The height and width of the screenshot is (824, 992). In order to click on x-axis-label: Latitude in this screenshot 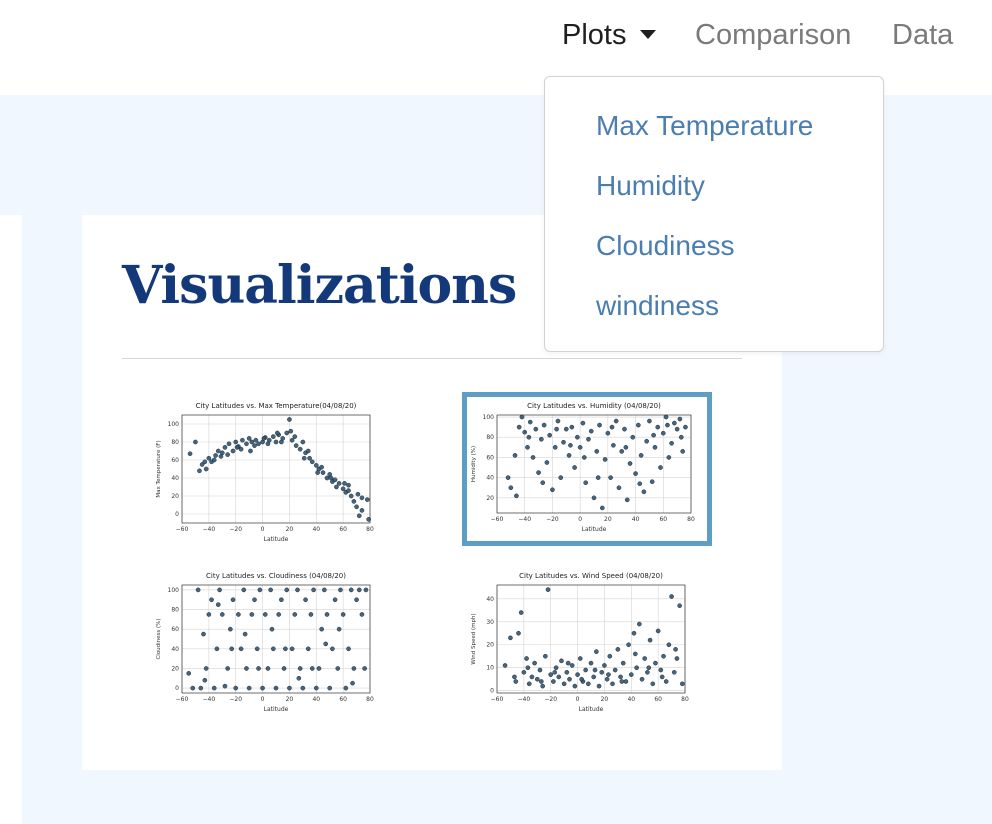, I will do `click(276, 539)`.